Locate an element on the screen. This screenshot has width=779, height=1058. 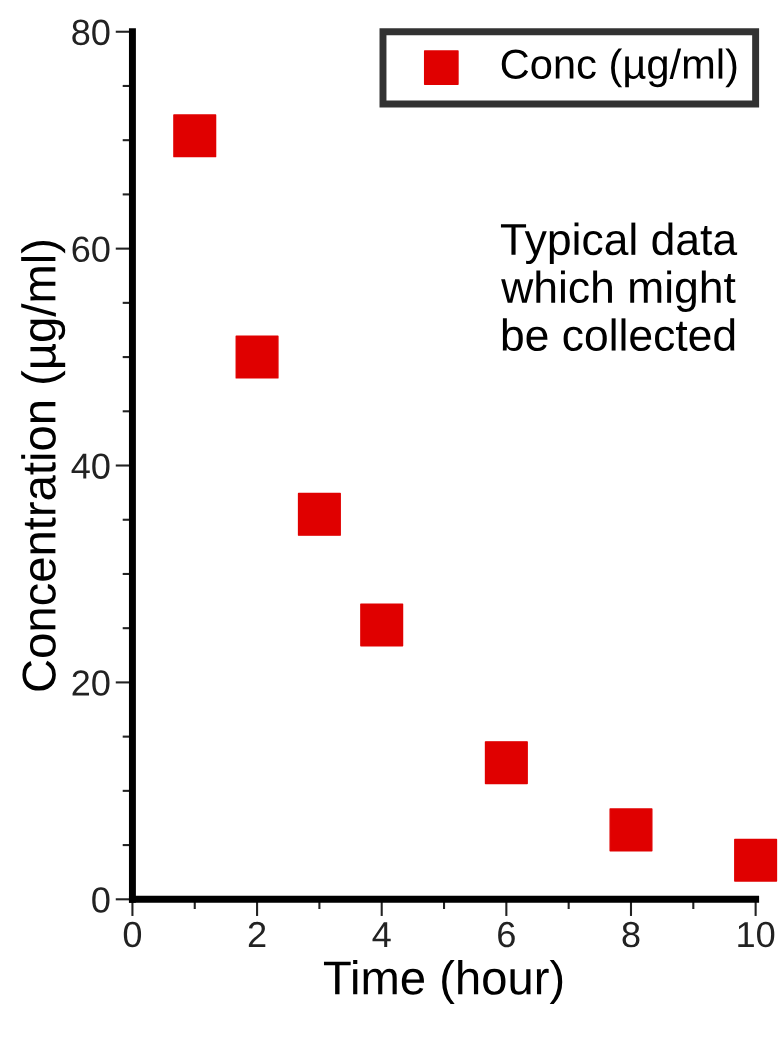
y-axis-title: Concentration (µg/ml) is located at coordinates (43, 465).